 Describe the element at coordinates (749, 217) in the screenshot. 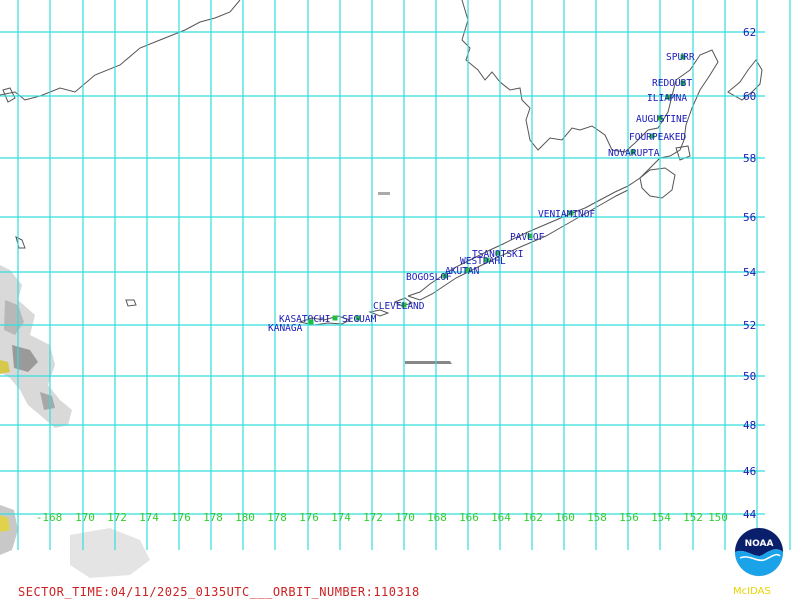

I see `lat-label-56: 56` at that location.